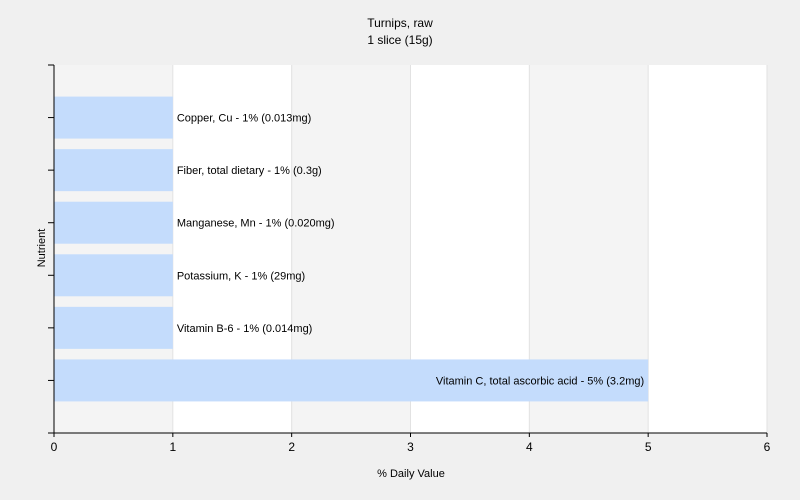 The width and height of the screenshot is (800, 500). What do you see at coordinates (42, 248) in the screenshot?
I see `y-axis-label: Nutrient` at bounding box center [42, 248].